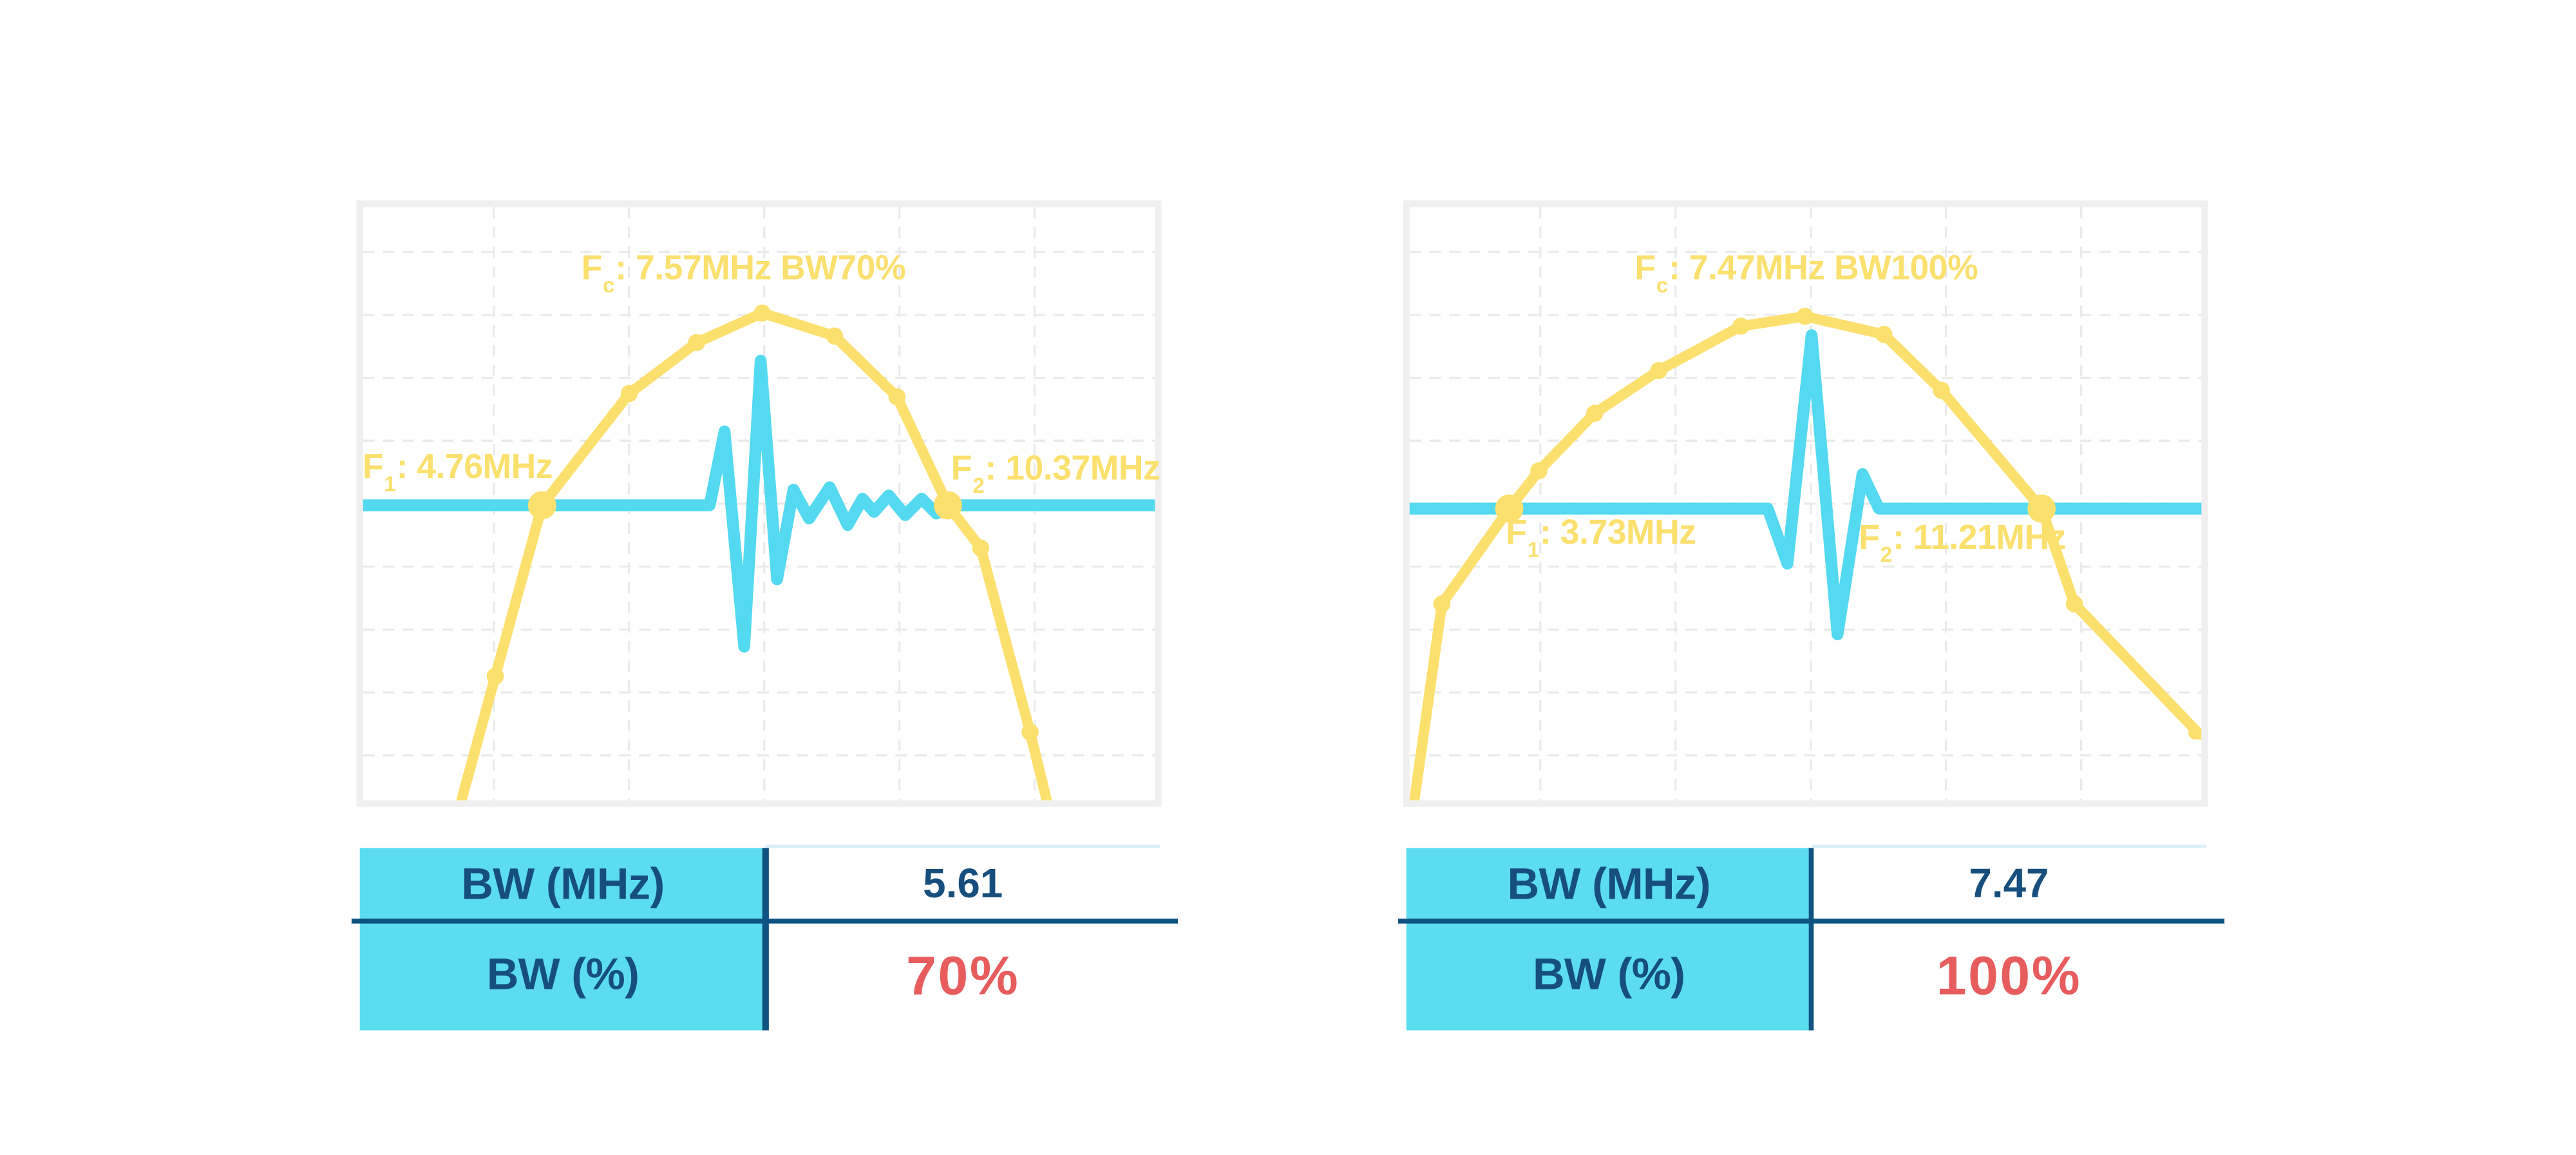  What do you see at coordinates (2008, 884) in the screenshot?
I see `bw-mhz-value-cell: 7.47` at bounding box center [2008, 884].